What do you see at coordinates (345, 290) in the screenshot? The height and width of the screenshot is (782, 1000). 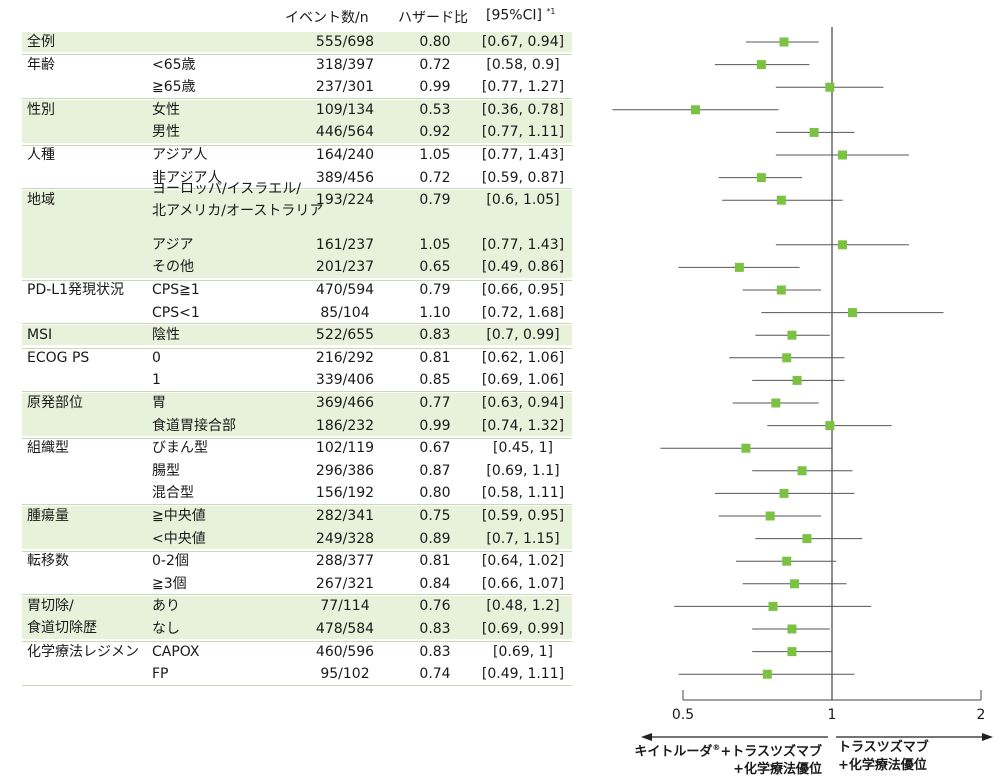 I see `events-value: 470/594` at bounding box center [345, 290].